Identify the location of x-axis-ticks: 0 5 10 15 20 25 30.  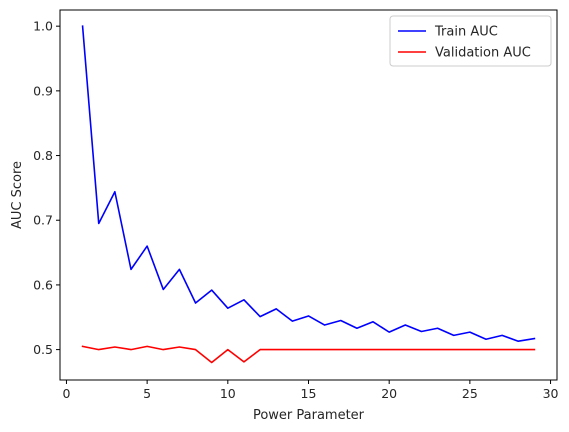
(310, 390).